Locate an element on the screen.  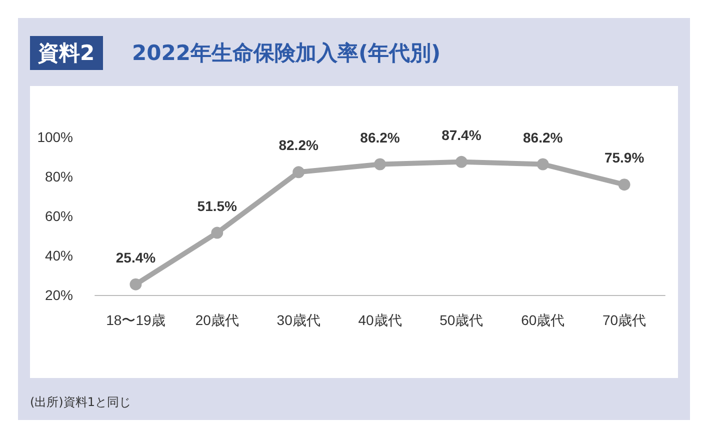
data-label: 82.2% is located at coordinates (298, 145).